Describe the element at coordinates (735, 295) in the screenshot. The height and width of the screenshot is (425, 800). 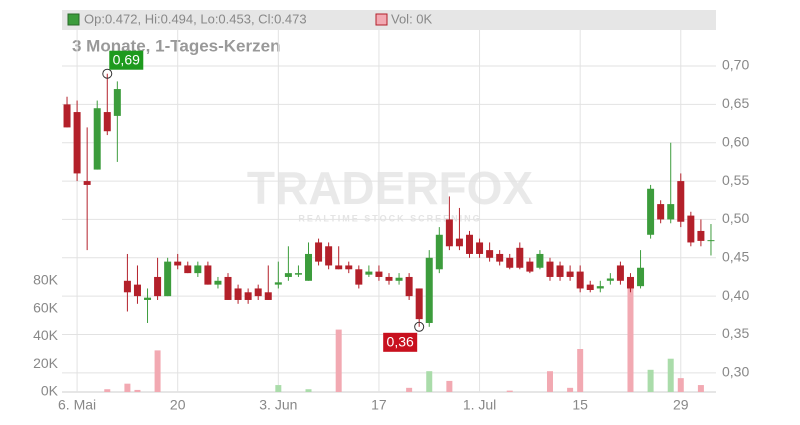
I see `y-tick-label: 0,40` at that location.